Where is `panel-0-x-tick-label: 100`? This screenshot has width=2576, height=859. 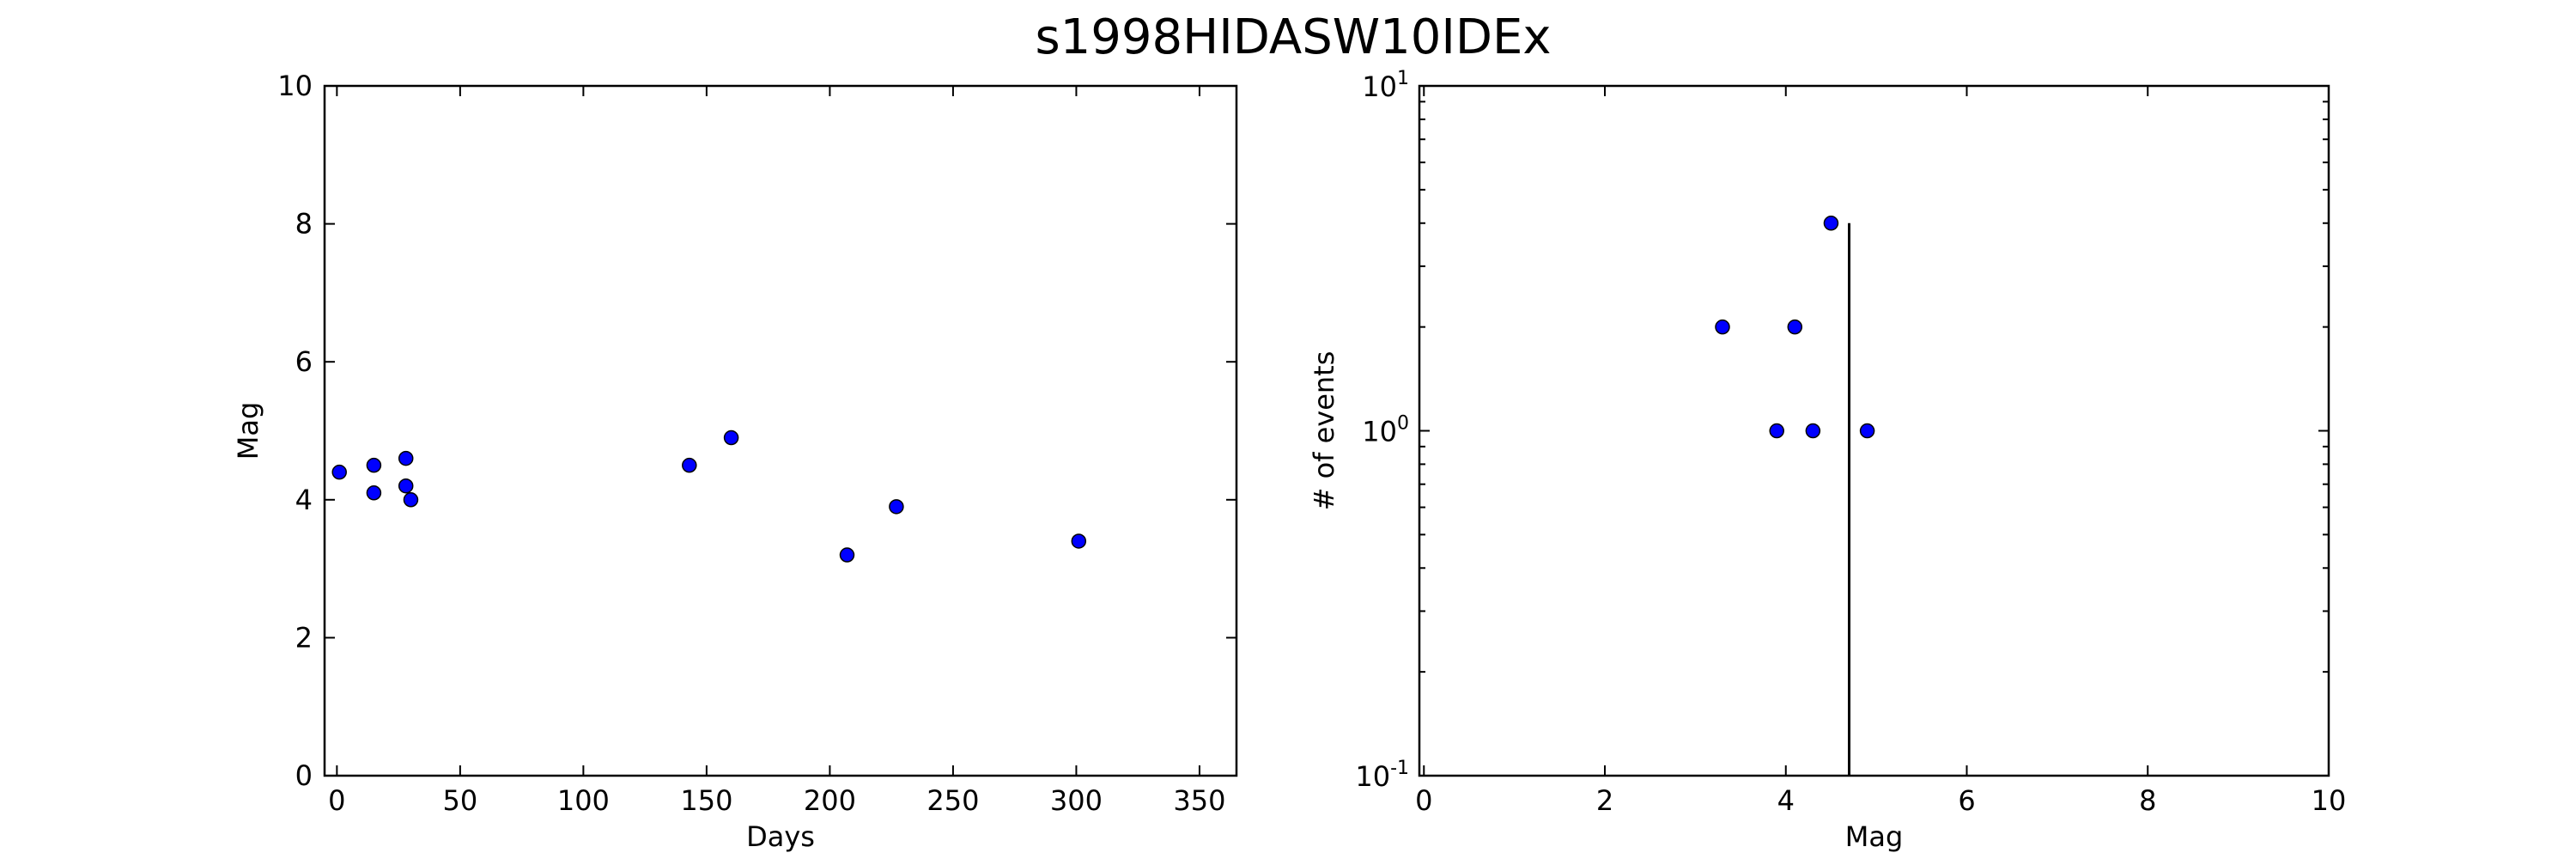
panel-0-x-tick-label: 100 is located at coordinates (583, 801).